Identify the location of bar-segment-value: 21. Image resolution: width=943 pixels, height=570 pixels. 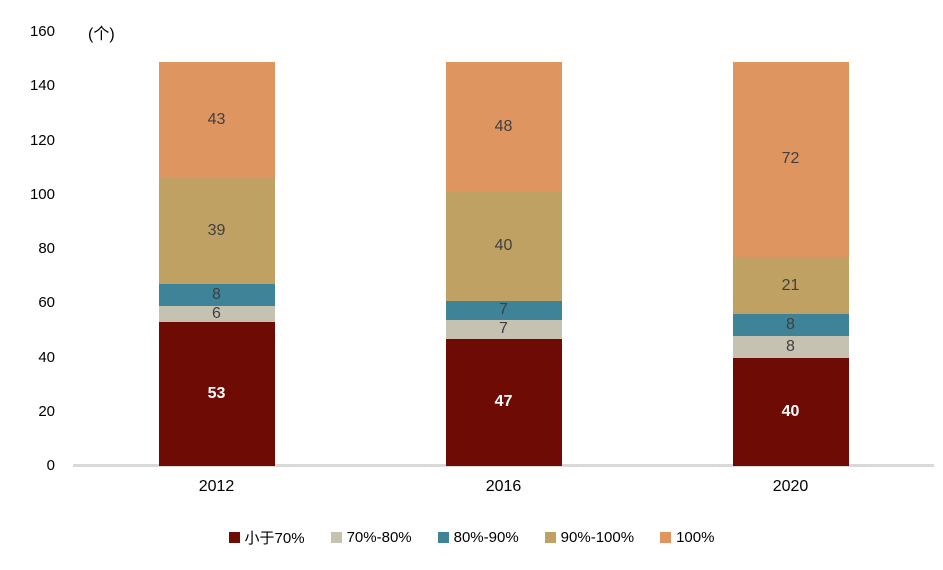
(790, 285).